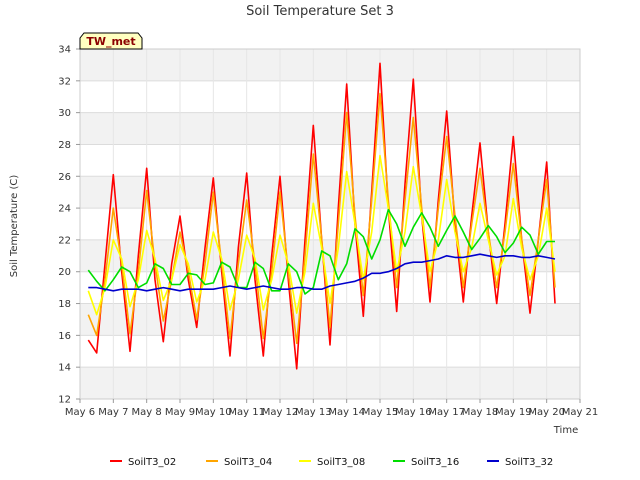  Describe the element at coordinates (147, 412) in the screenshot. I see `x-tick-label: May 8` at that location.